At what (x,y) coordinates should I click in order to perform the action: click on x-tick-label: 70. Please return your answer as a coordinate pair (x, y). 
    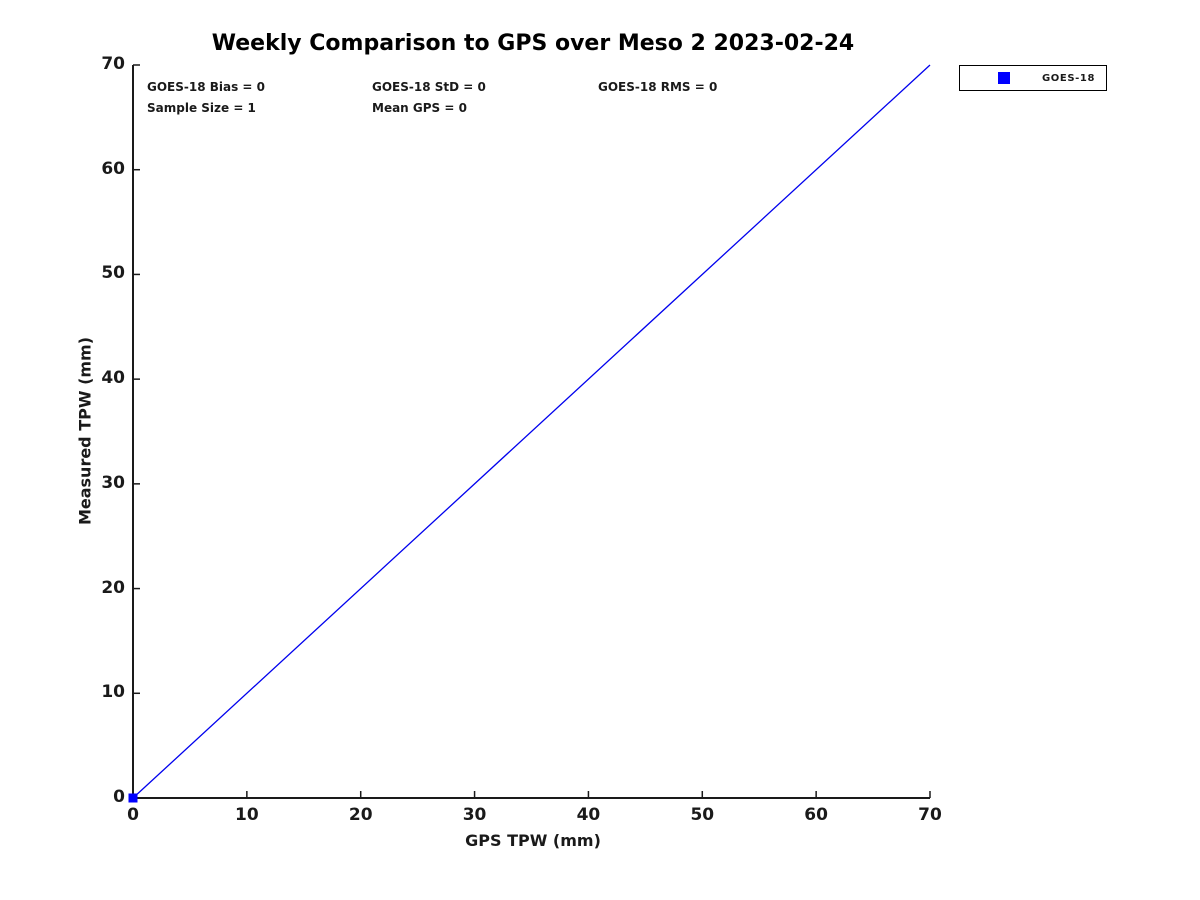
    Looking at the image, I should click on (930, 815).